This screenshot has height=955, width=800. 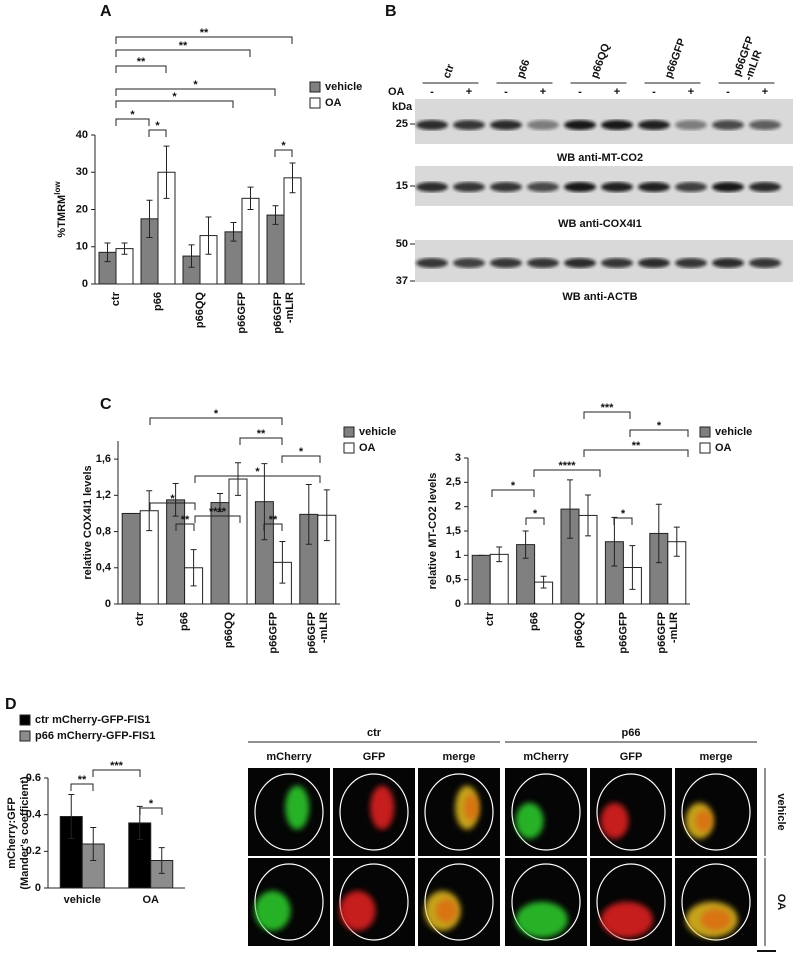 What do you see at coordinates (458, 757) in the screenshot?
I see `channel-label: merge` at bounding box center [458, 757].